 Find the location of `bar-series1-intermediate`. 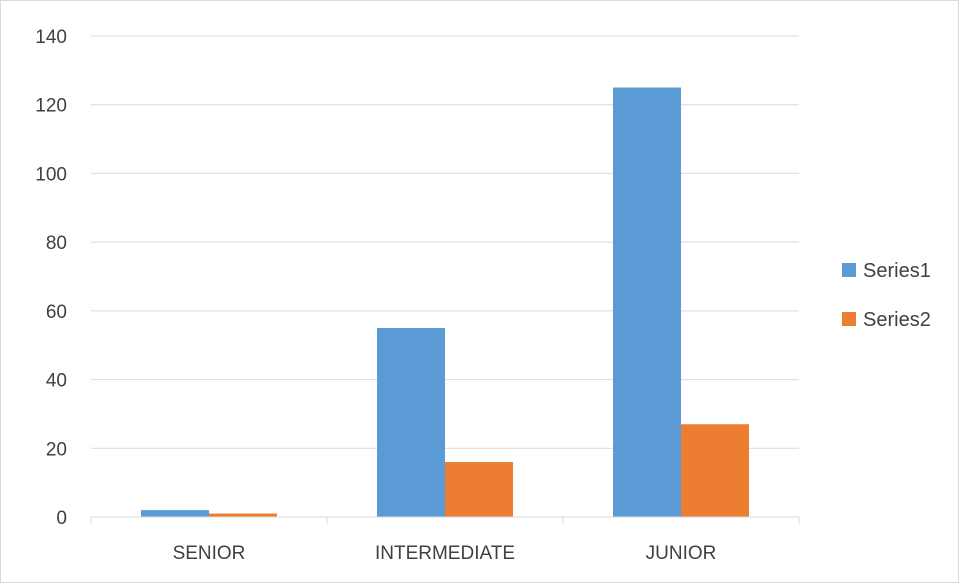

bar-series1-intermediate is located at coordinates (411, 422).